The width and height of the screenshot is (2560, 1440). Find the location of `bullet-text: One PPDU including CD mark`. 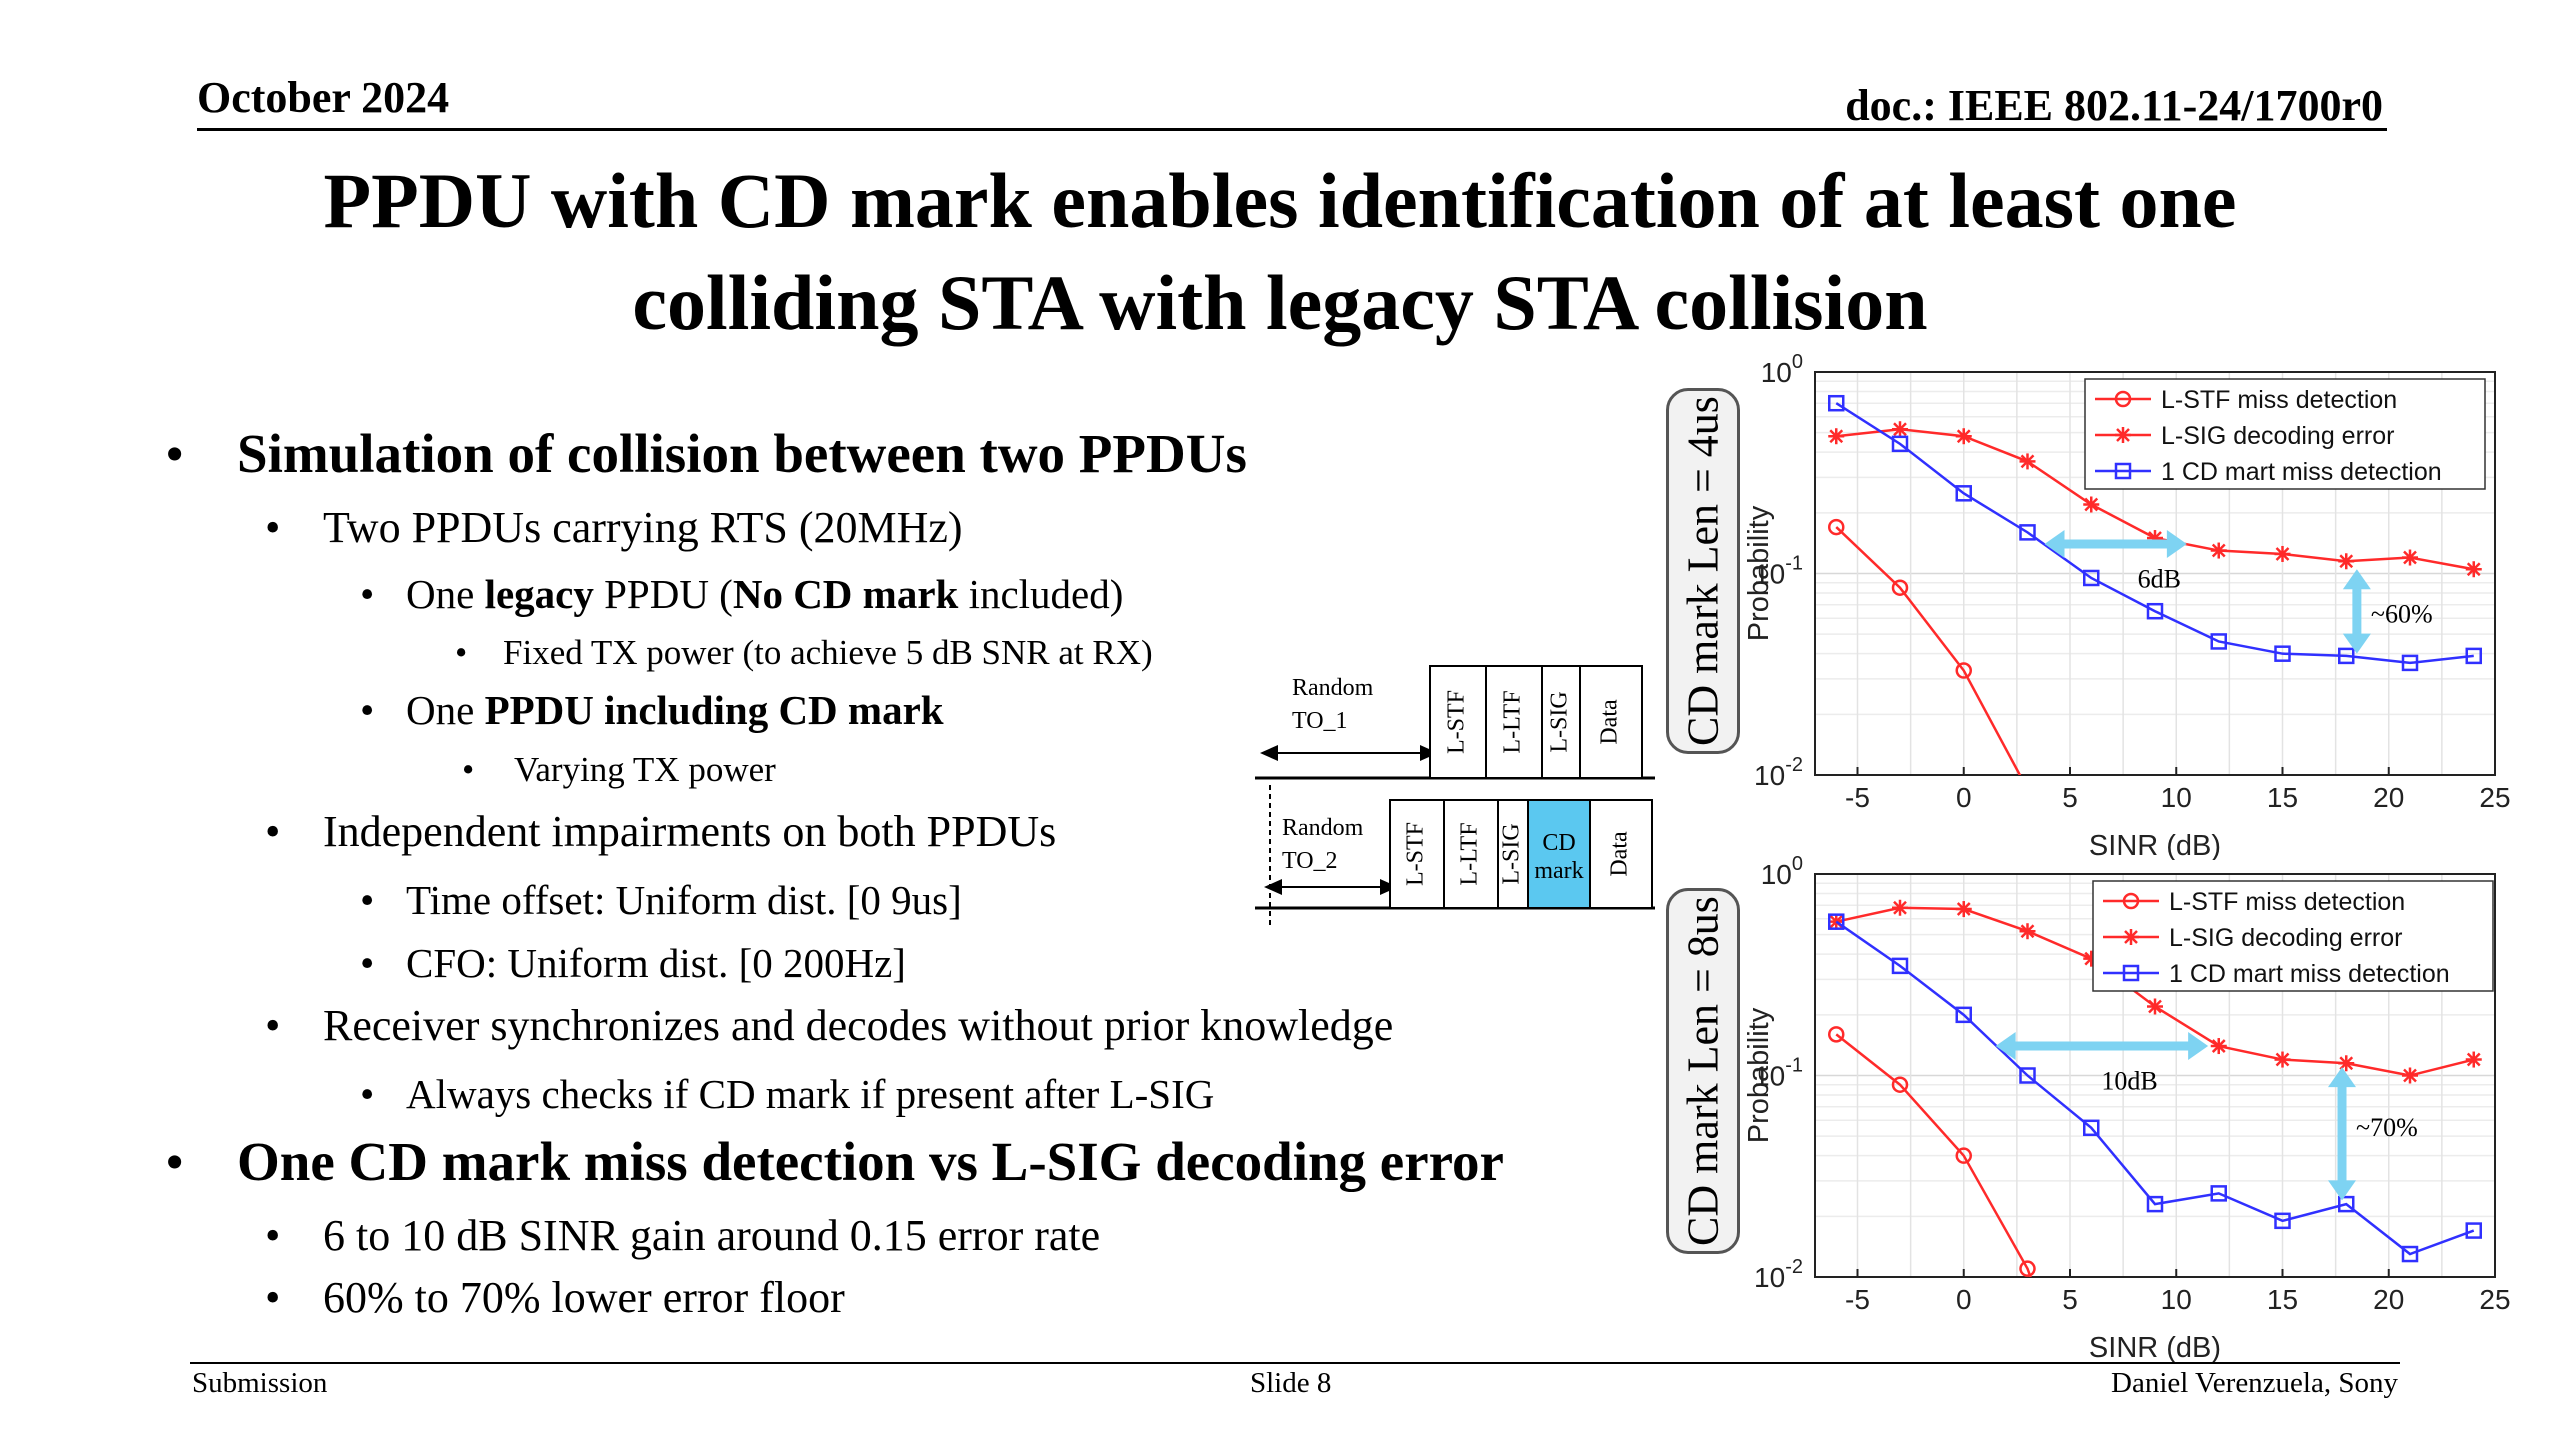

bullet-text: One PPDU including CD mark is located at coordinates (675, 710).